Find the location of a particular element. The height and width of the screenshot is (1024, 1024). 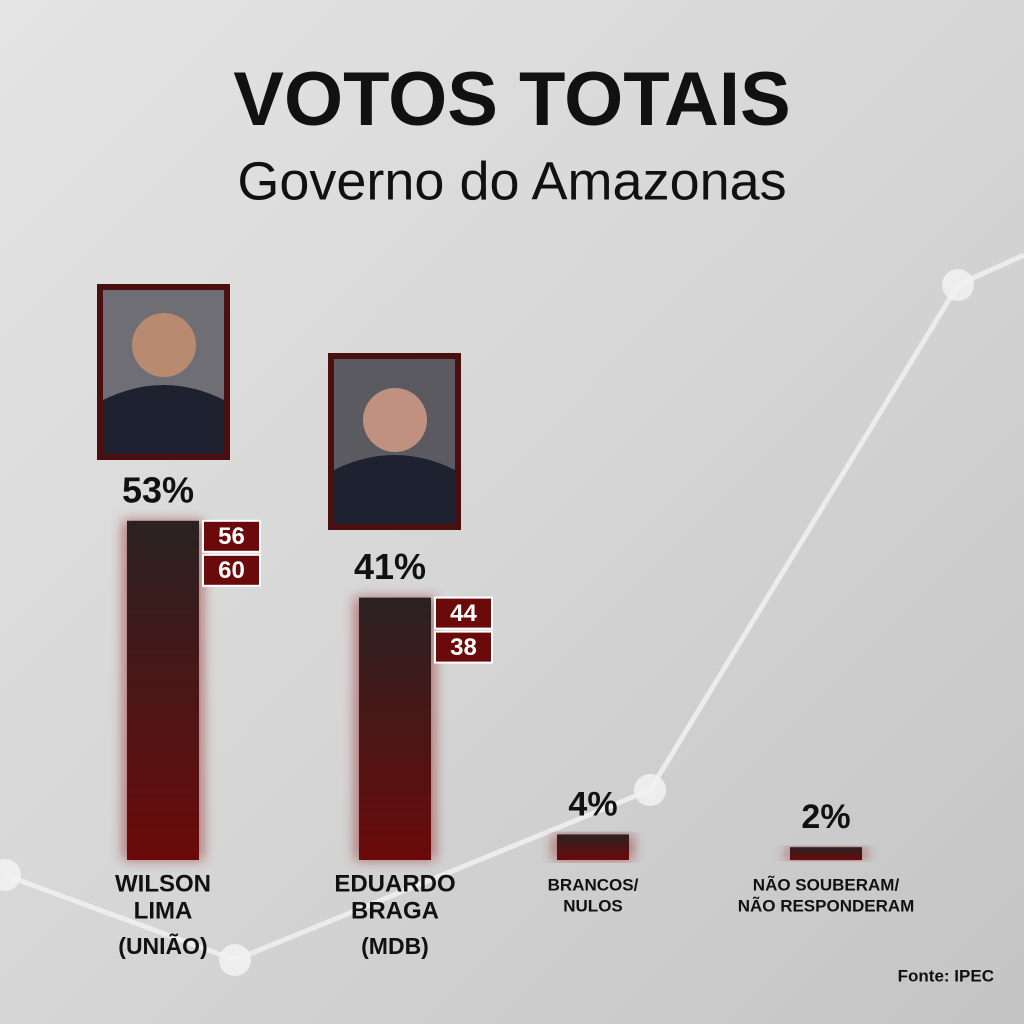

badge-label: 56 is located at coordinates (231, 536).